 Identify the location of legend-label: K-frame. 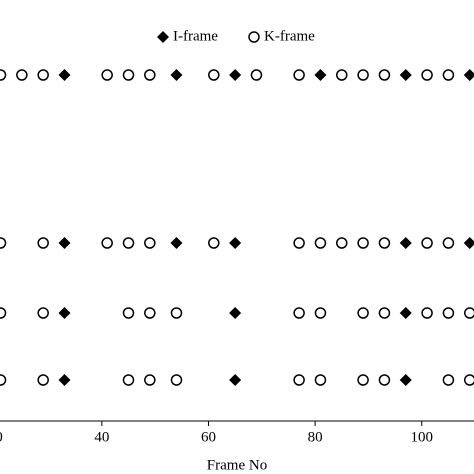
(289, 36).